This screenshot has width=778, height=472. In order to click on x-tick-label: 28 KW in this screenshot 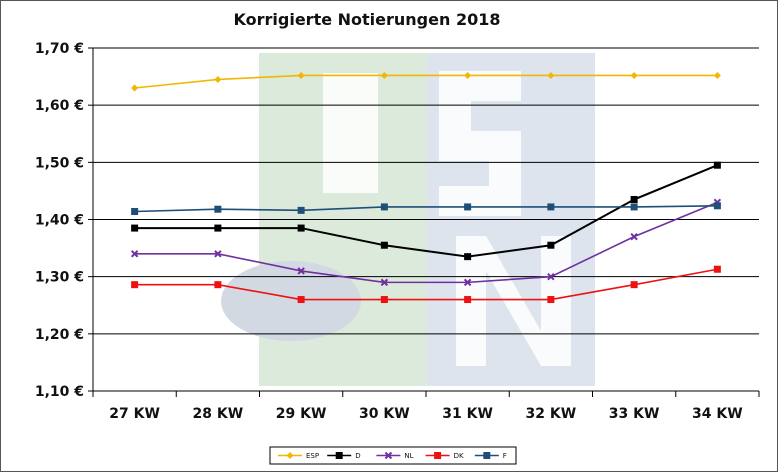, I will do `click(218, 414)`.